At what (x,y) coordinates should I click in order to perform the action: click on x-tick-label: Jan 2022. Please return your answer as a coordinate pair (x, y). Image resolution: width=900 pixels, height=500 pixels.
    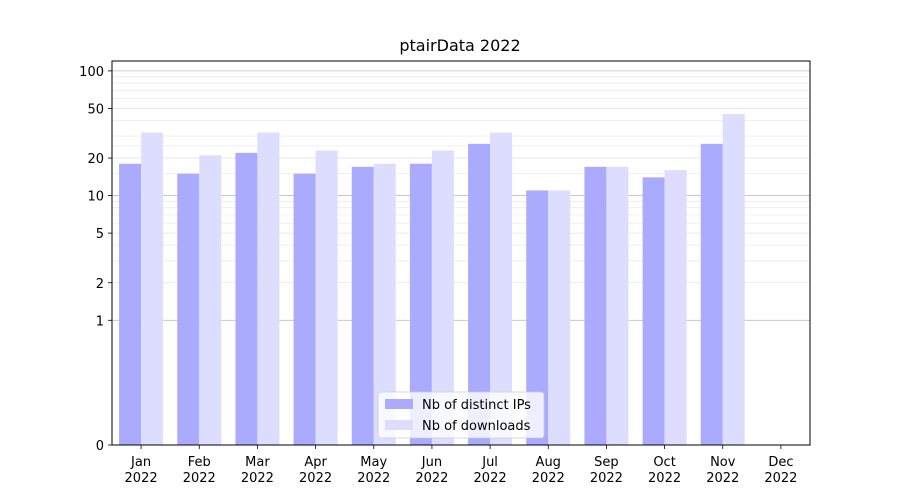
    Looking at the image, I should click on (141, 470).